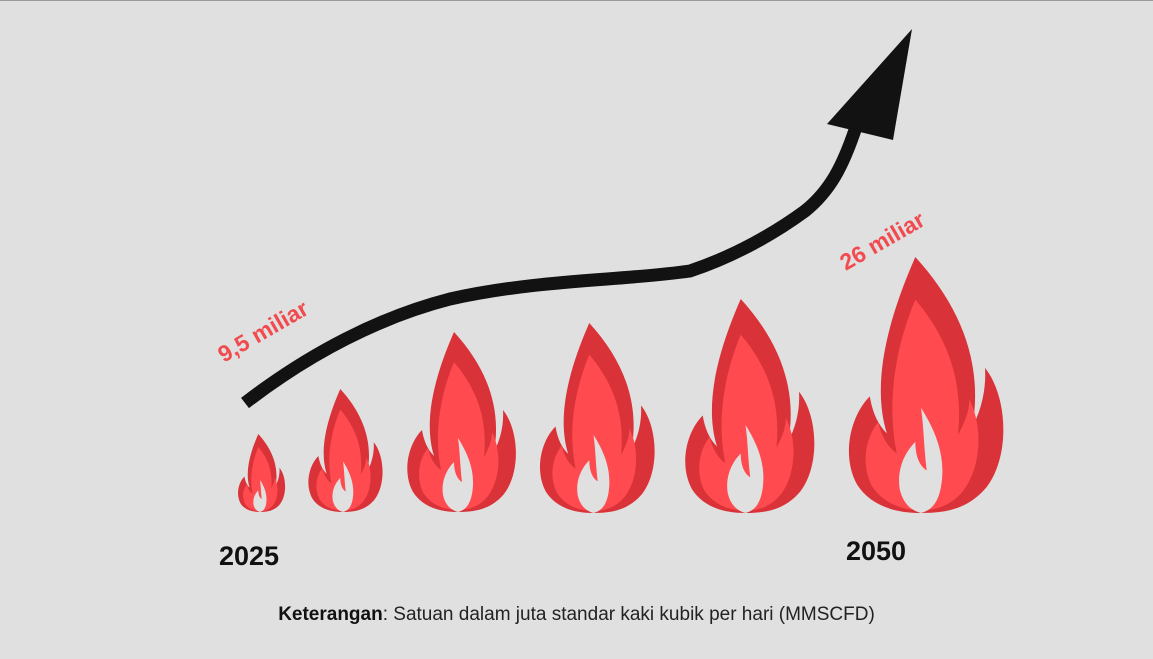 Image resolution: width=1153 pixels, height=659 pixels. I want to click on start-year-label: 2025, so click(249, 556).